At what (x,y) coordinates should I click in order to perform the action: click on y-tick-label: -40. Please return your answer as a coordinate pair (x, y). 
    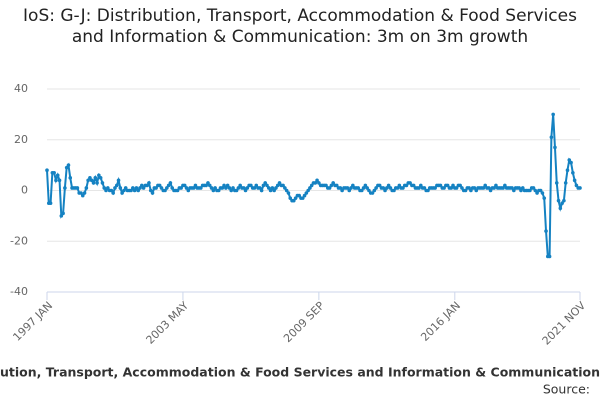
    Looking at the image, I should click on (19, 291).